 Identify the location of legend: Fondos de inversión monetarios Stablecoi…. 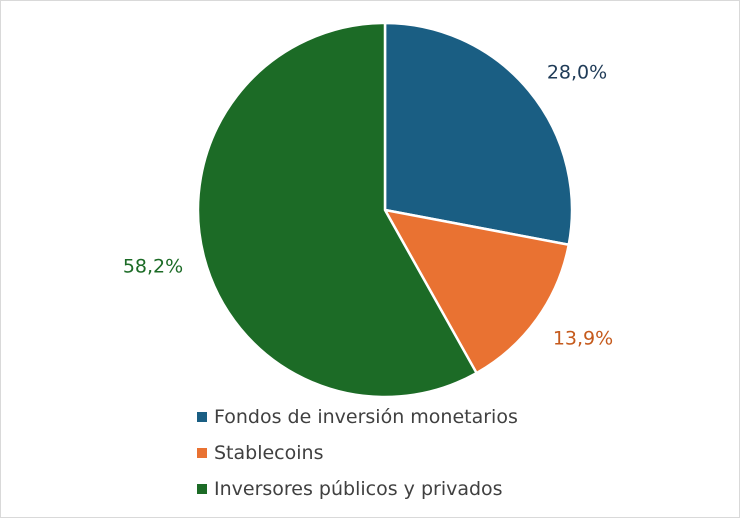
(357, 453).